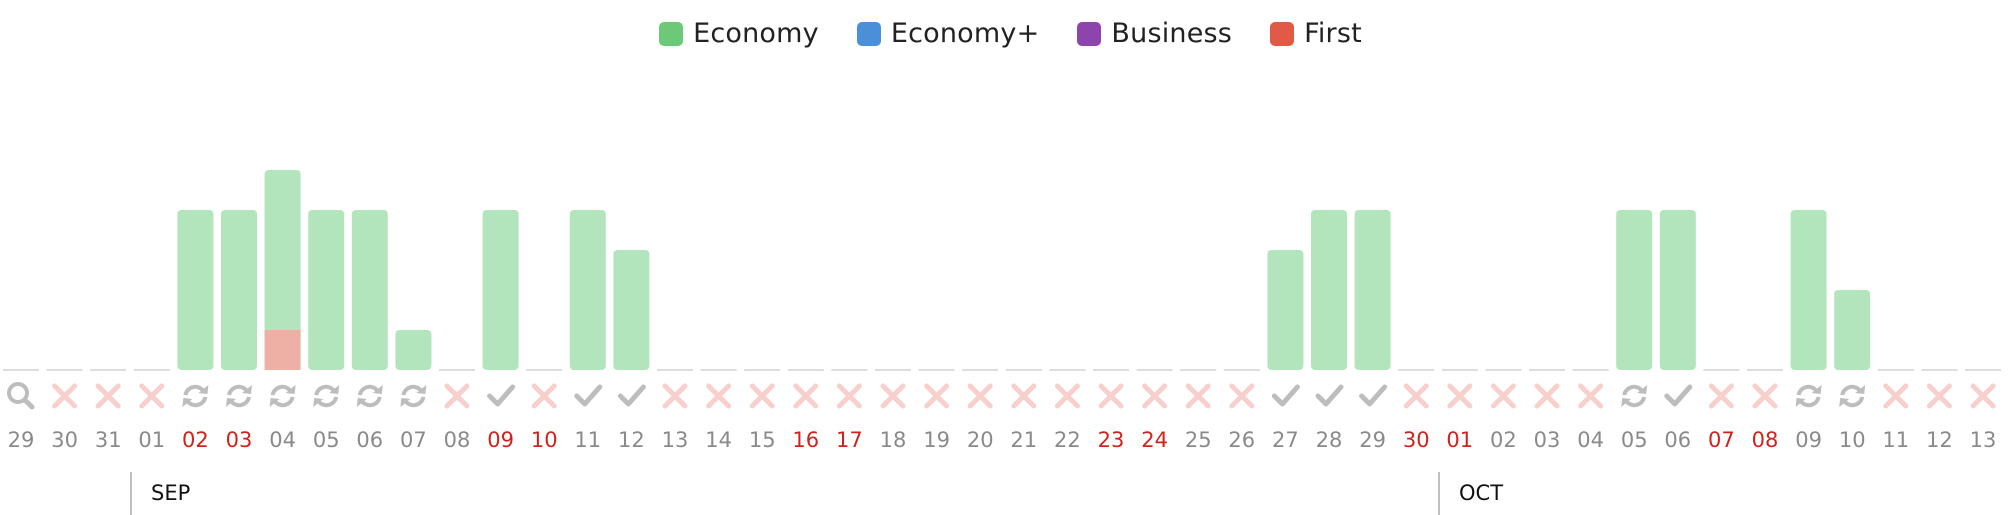  I want to click on search-icon, so click(21, 396).